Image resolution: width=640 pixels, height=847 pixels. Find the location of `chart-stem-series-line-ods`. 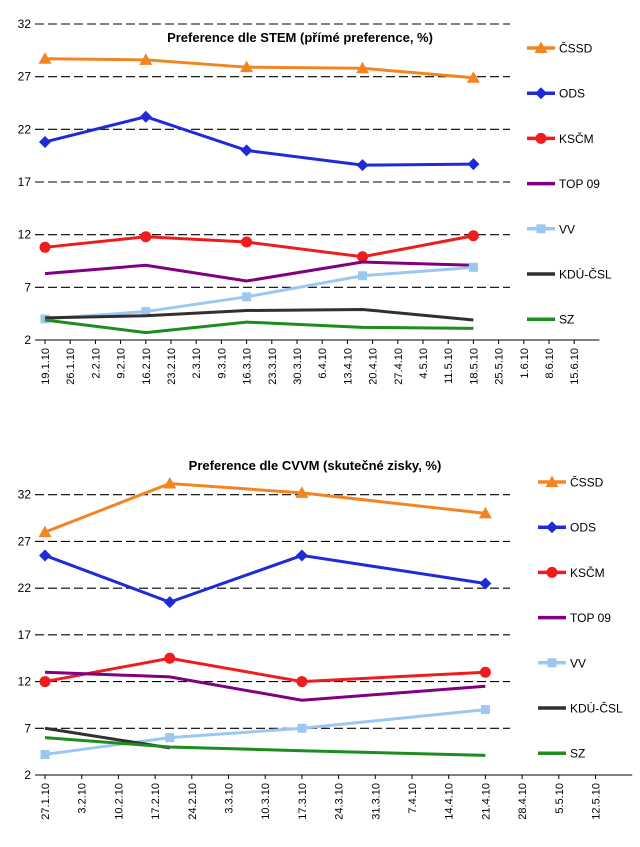

chart-stem-series-line-ods is located at coordinates (259, 141).